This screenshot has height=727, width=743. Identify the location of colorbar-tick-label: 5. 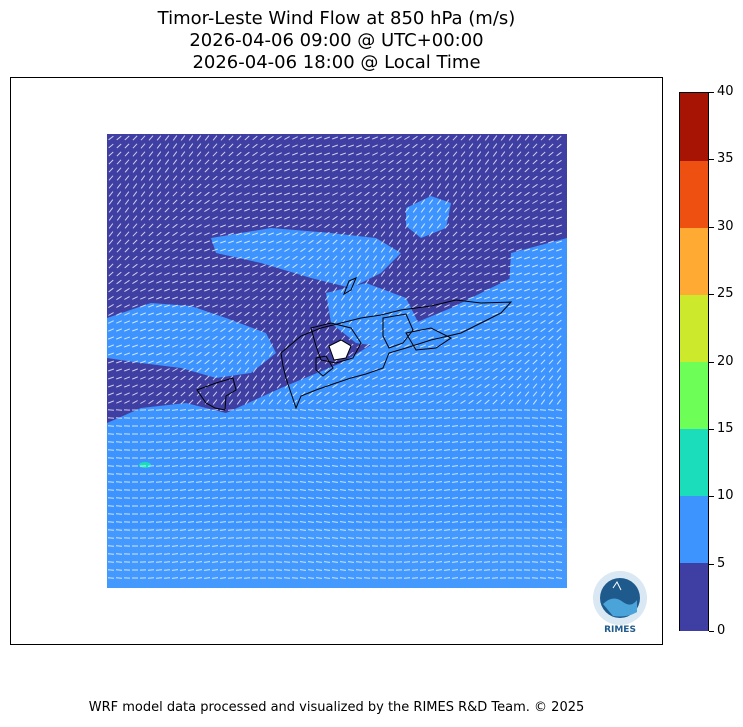
(721, 563).